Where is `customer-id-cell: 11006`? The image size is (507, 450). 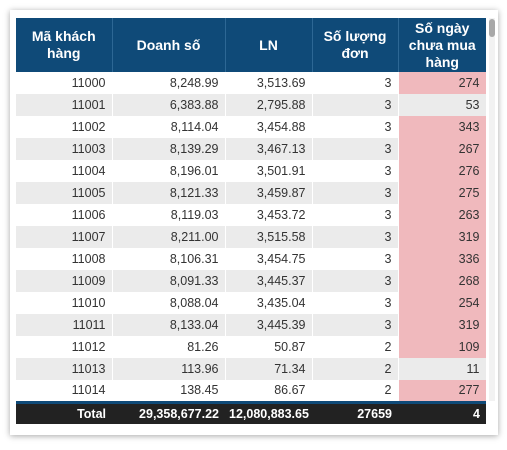 customer-id-cell: 11006 is located at coordinates (64, 215).